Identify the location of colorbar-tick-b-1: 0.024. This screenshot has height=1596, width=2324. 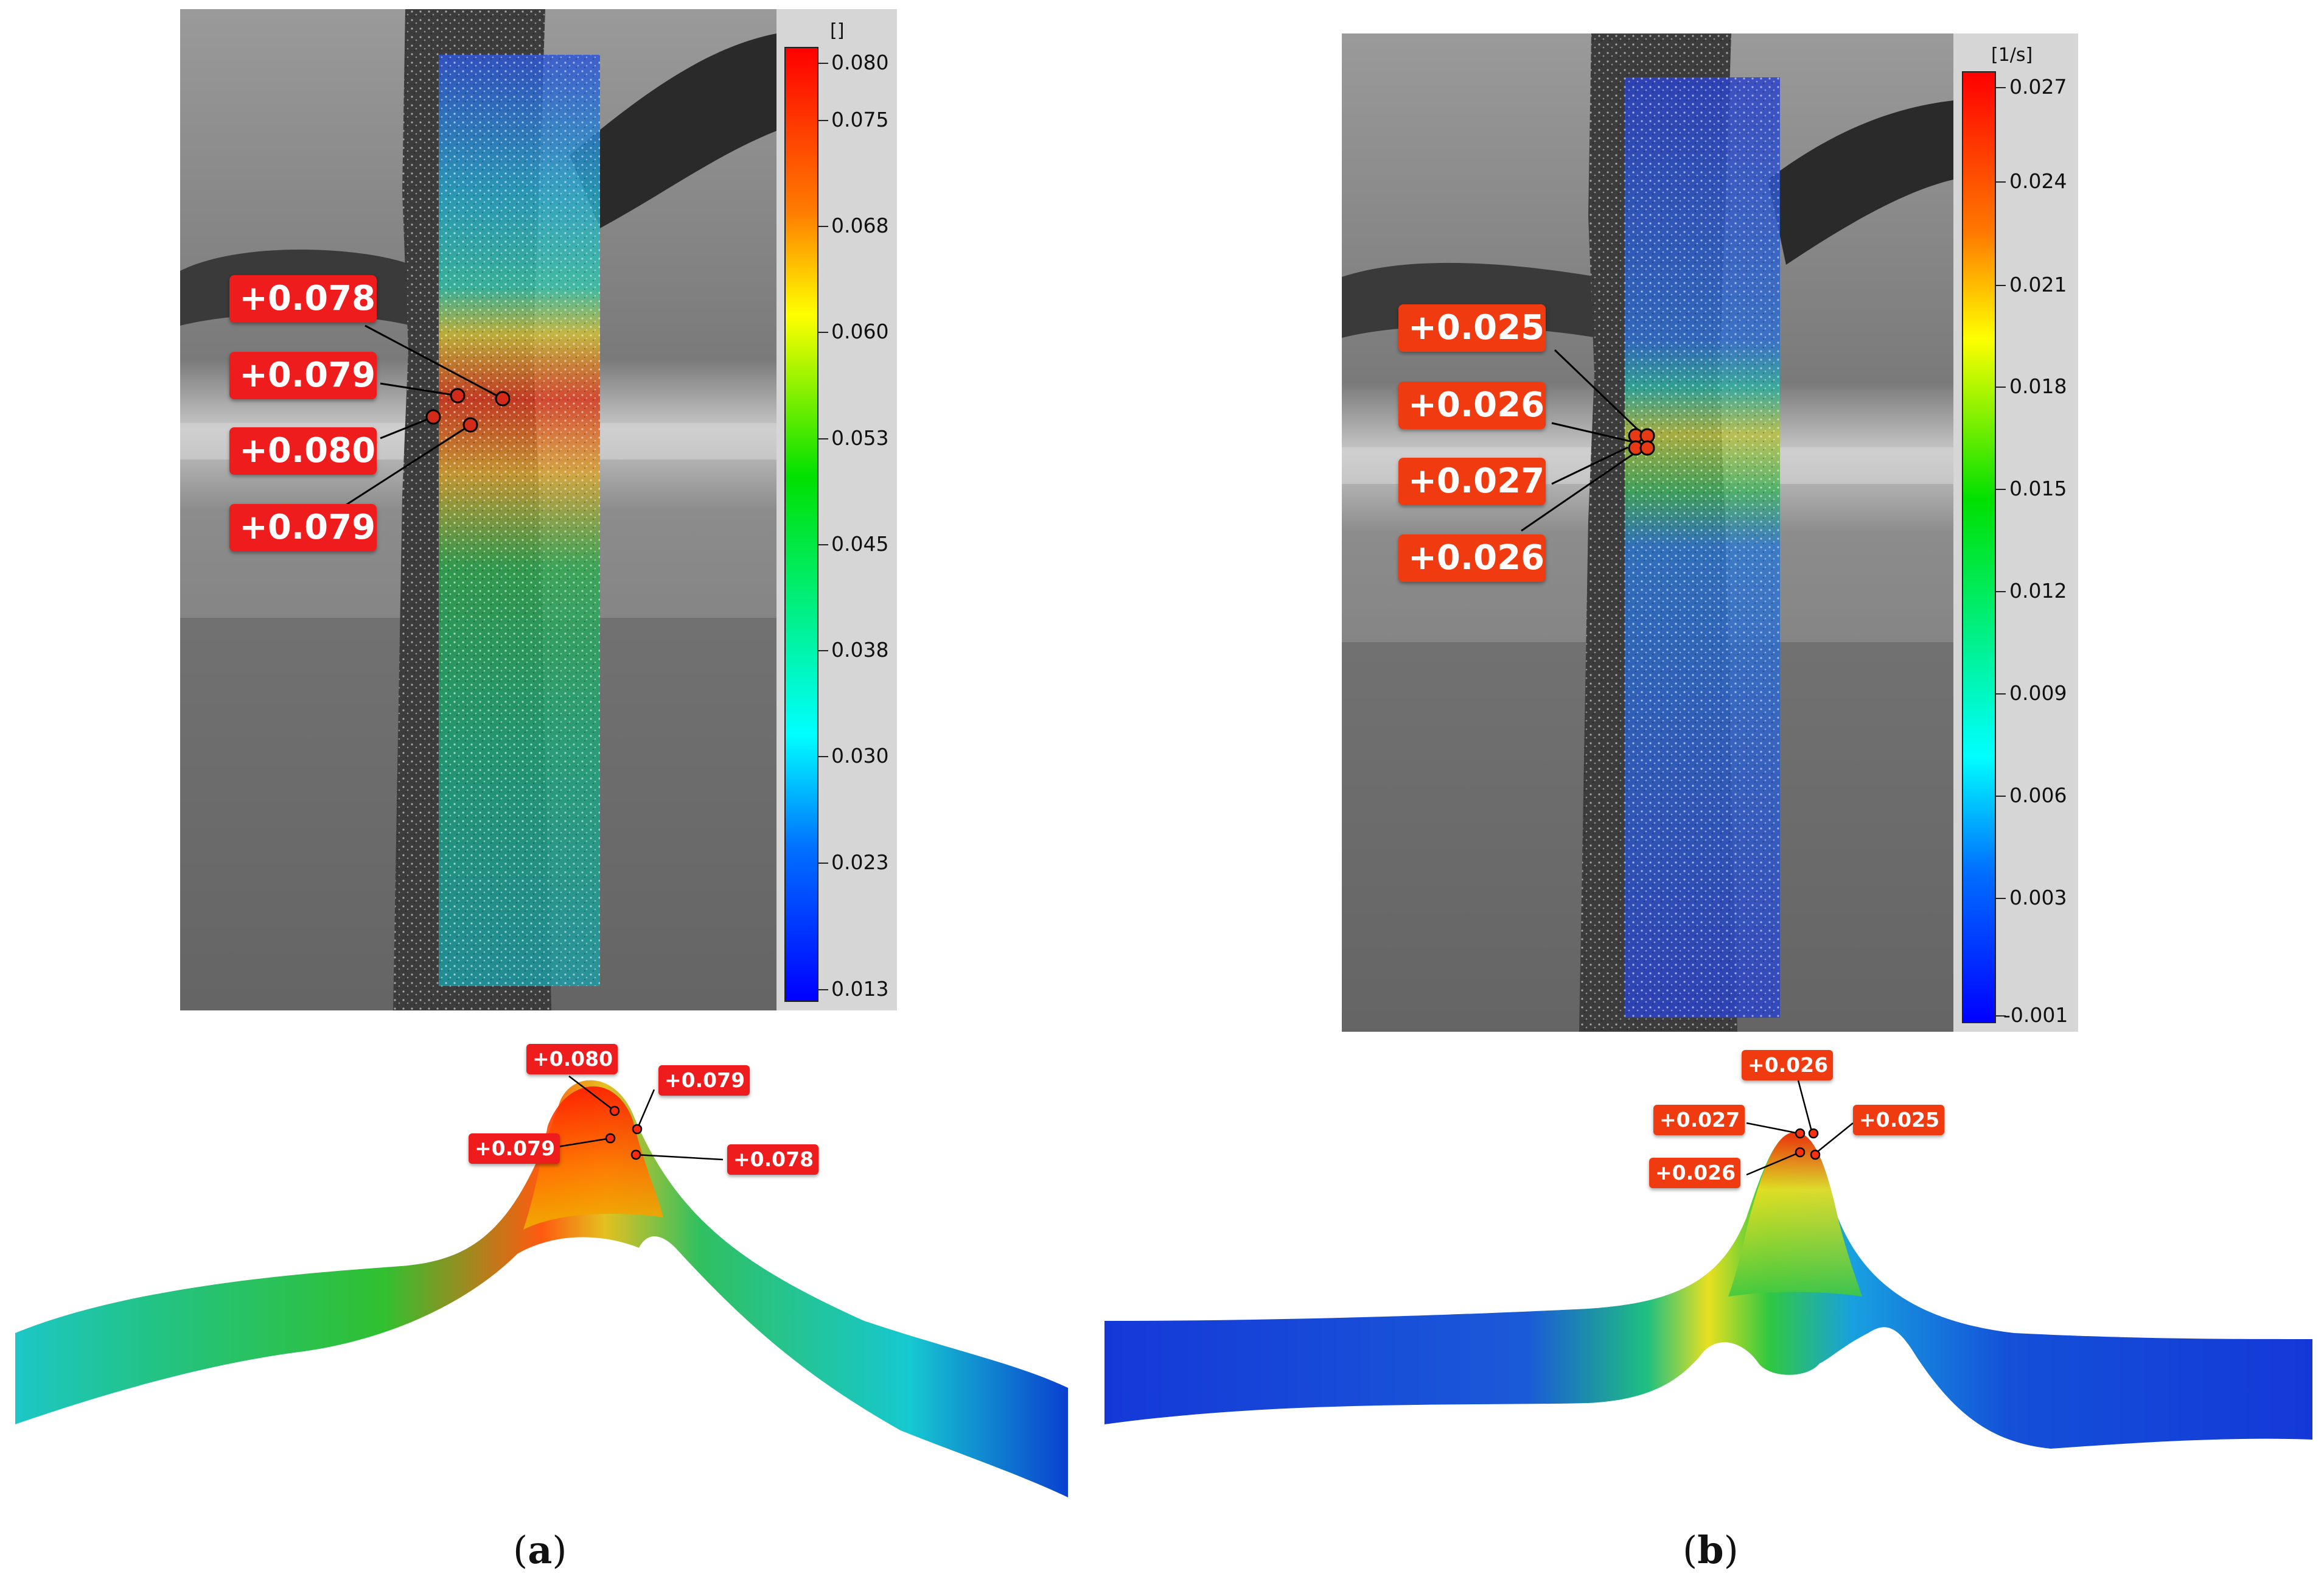
(2038, 181).